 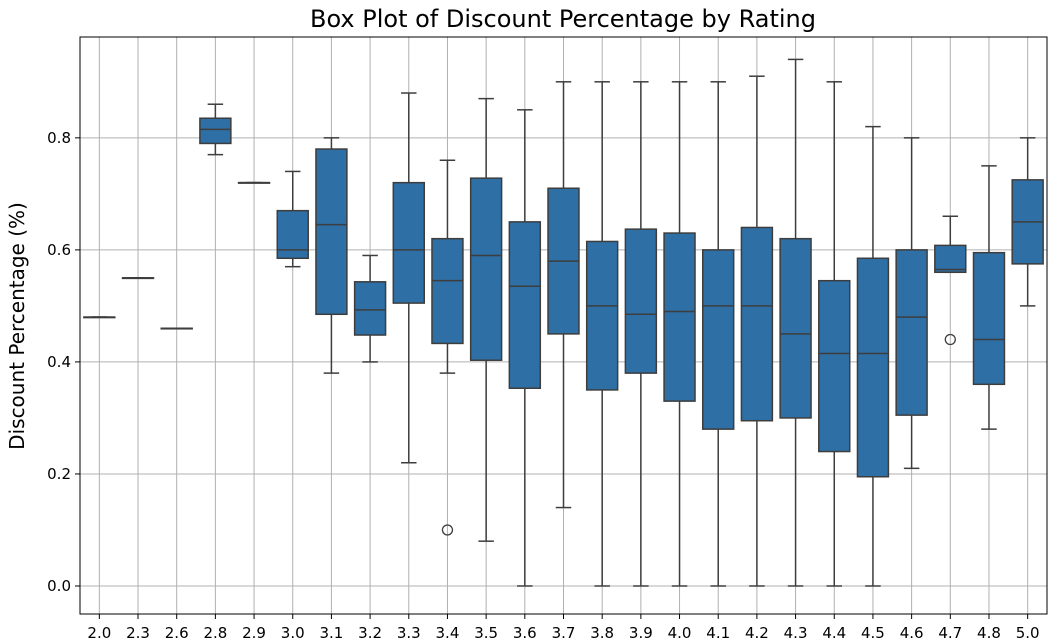 I want to click on box-3.6, so click(x=525, y=348).